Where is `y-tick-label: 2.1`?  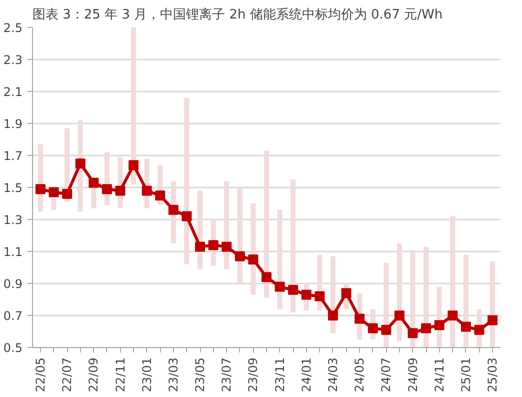 y-tick-label: 2.1 is located at coordinates (13, 92).